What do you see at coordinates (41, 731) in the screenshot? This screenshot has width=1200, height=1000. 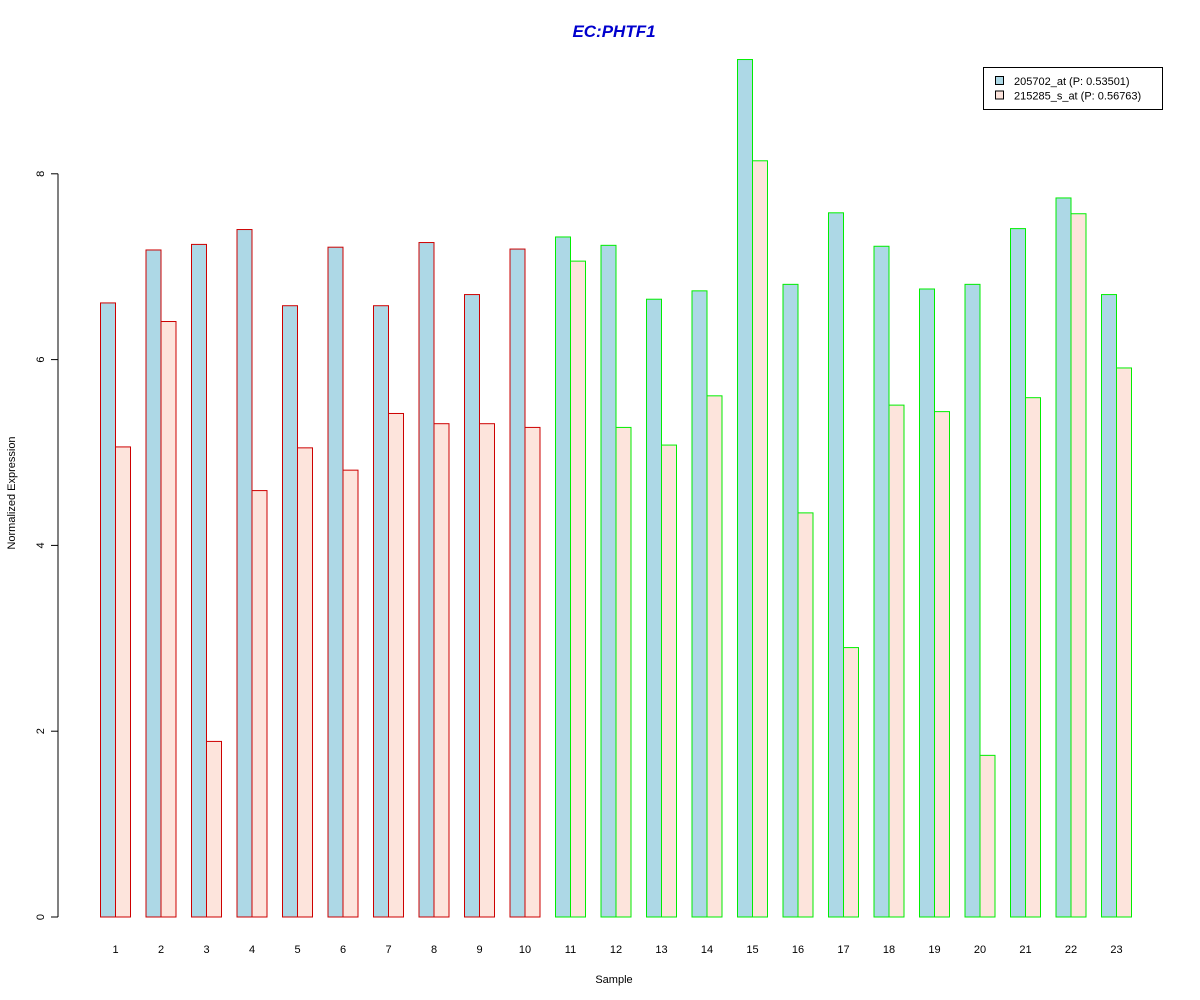 I see `y-tick-label: 2` at bounding box center [41, 731].